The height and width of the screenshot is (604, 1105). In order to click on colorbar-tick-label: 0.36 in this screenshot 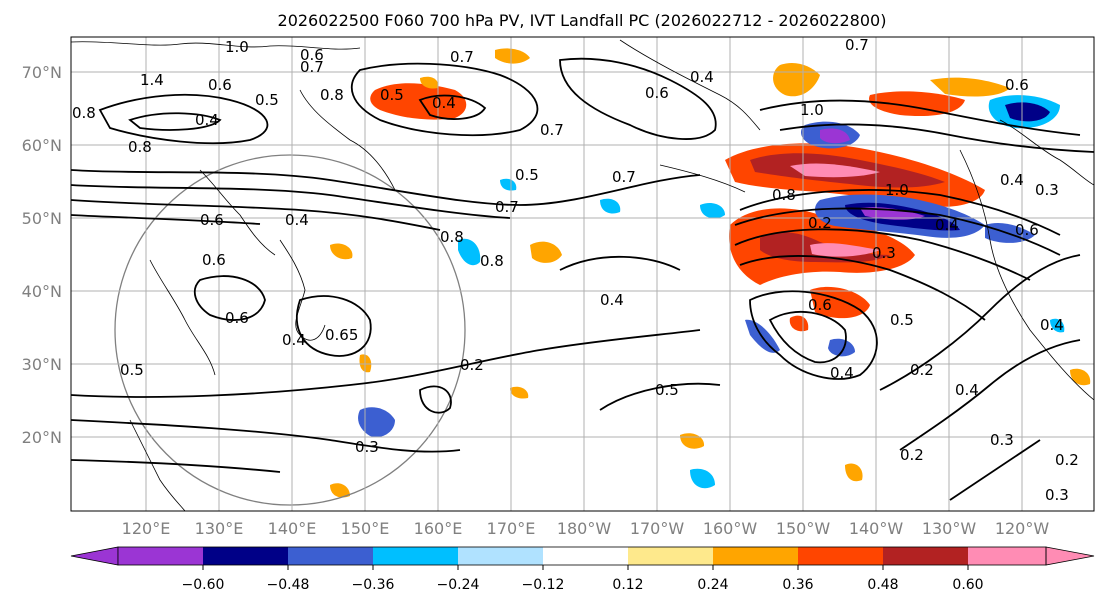, I will do `click(797, 585)`.